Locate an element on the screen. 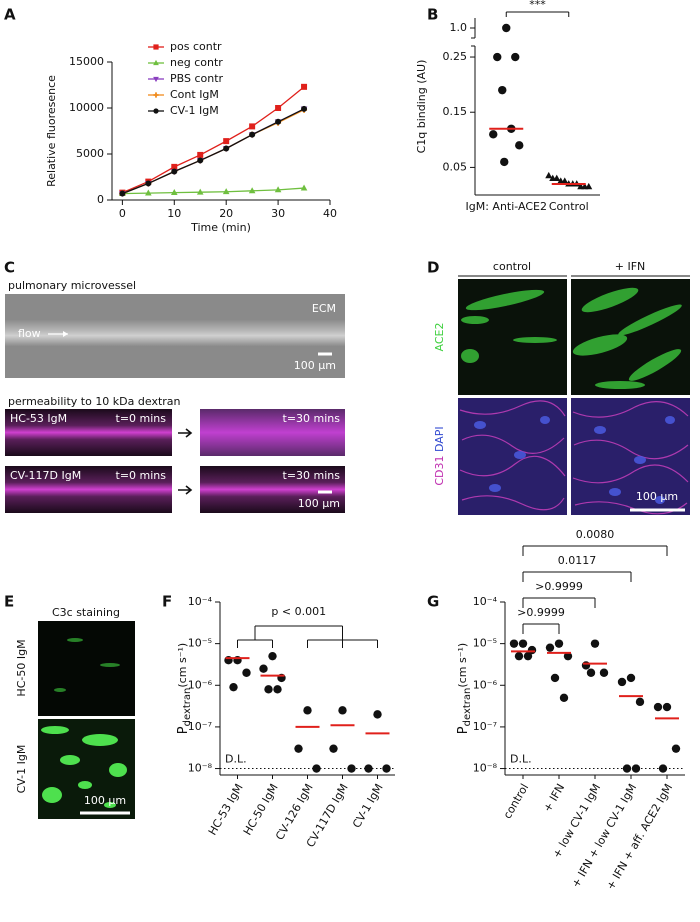 The width and height of the screenshot is (700, 922). x-tick-label: control is located at coordinates (516, 802).